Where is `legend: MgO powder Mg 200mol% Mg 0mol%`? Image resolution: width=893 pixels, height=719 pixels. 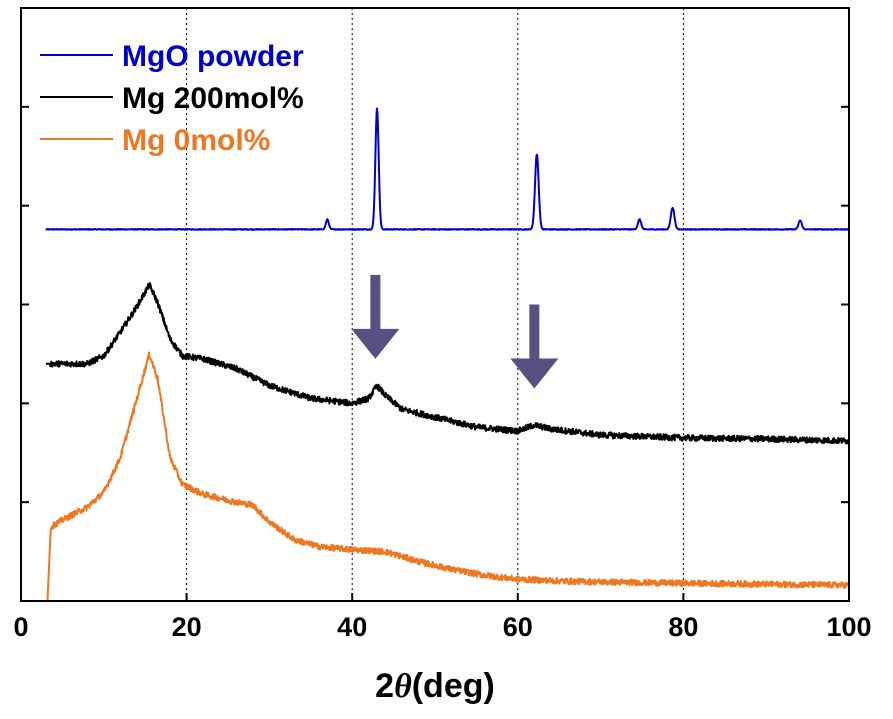 legend: MgO powder Mg 200mol% Mg 0mol% is located at coordinates (172, 98).